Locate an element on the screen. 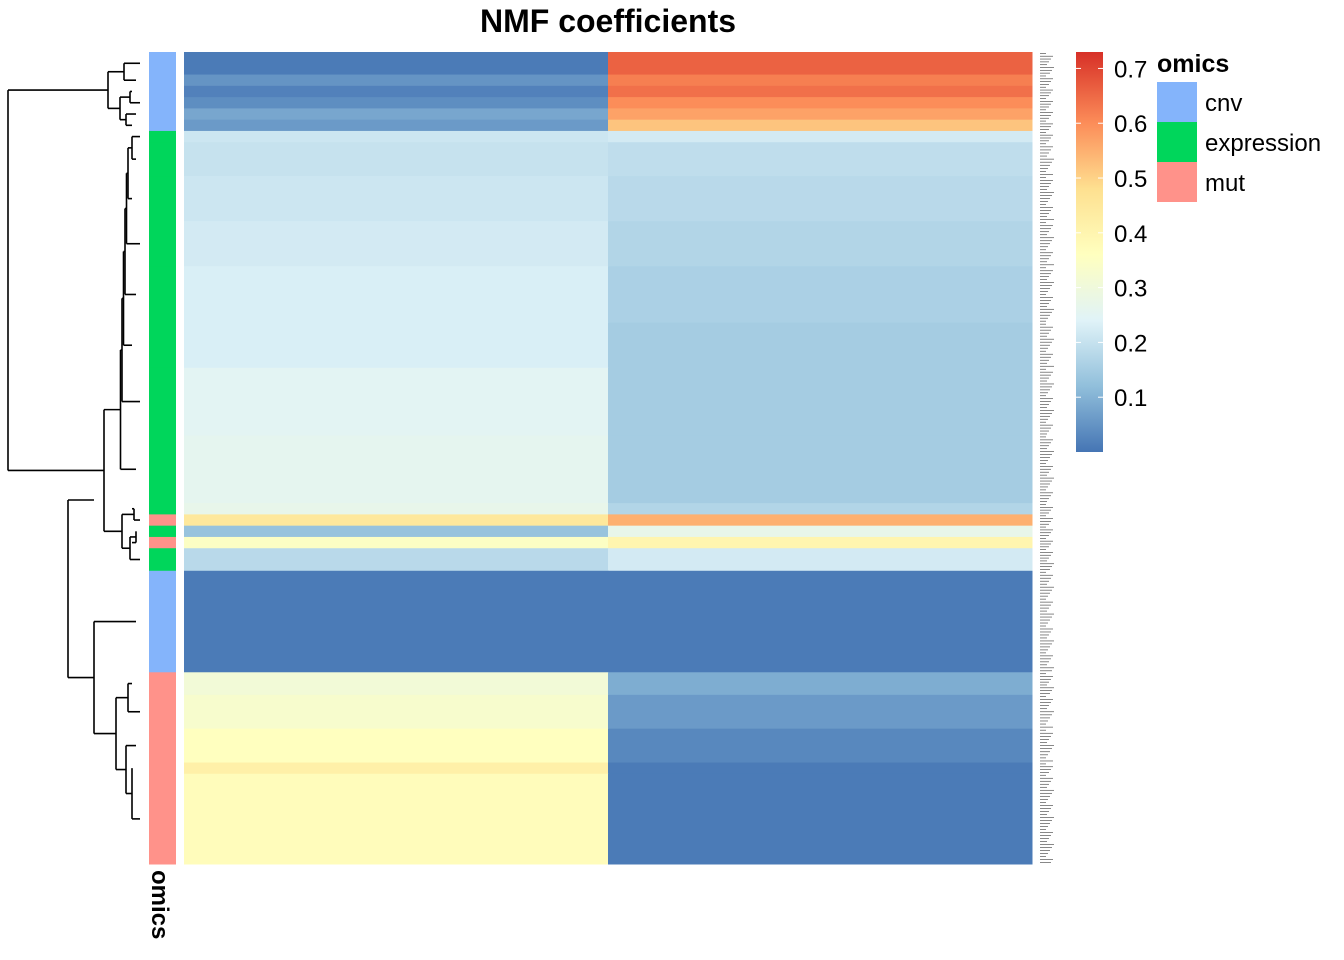 This screenshot has width=1344, height=960. legend-label-mut: mut is located at coordinates (1225, 183).